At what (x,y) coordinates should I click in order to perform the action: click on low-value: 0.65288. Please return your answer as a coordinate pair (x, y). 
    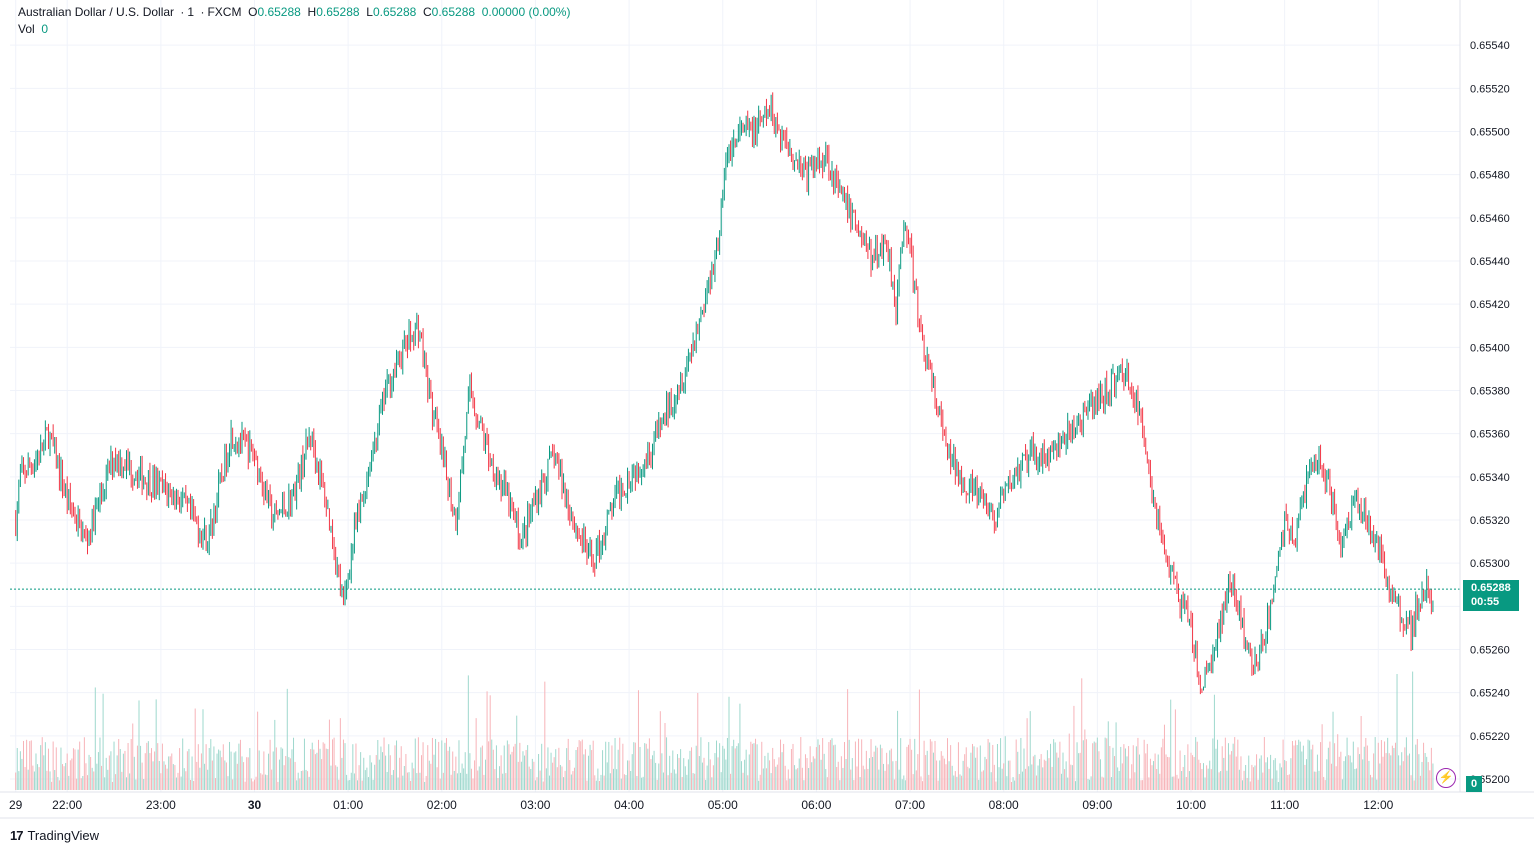
    Looking at the image, I should click on (394, 12).